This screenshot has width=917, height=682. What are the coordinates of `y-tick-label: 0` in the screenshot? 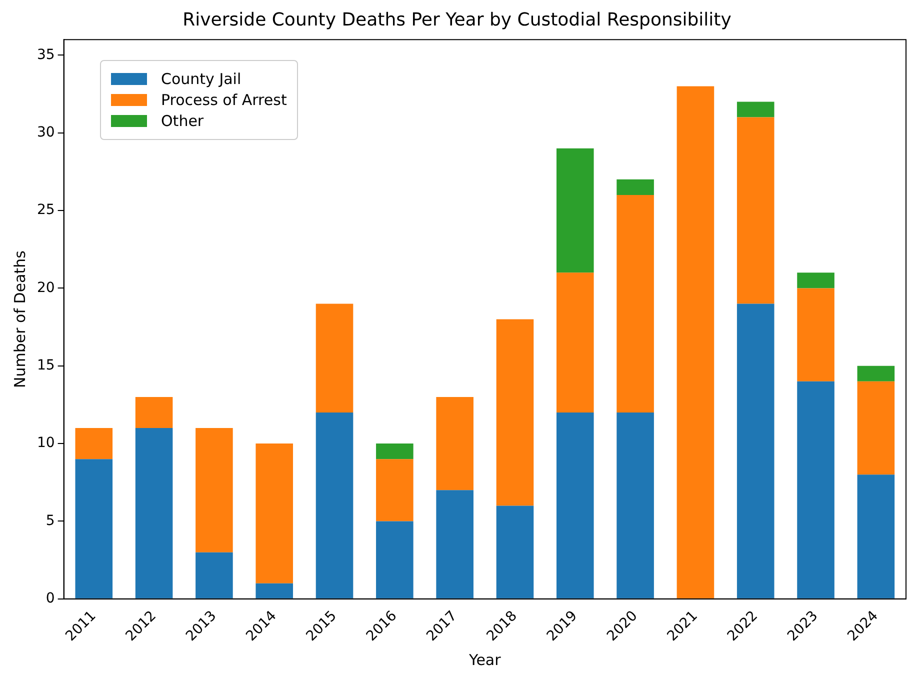 It's located at (50, 598).